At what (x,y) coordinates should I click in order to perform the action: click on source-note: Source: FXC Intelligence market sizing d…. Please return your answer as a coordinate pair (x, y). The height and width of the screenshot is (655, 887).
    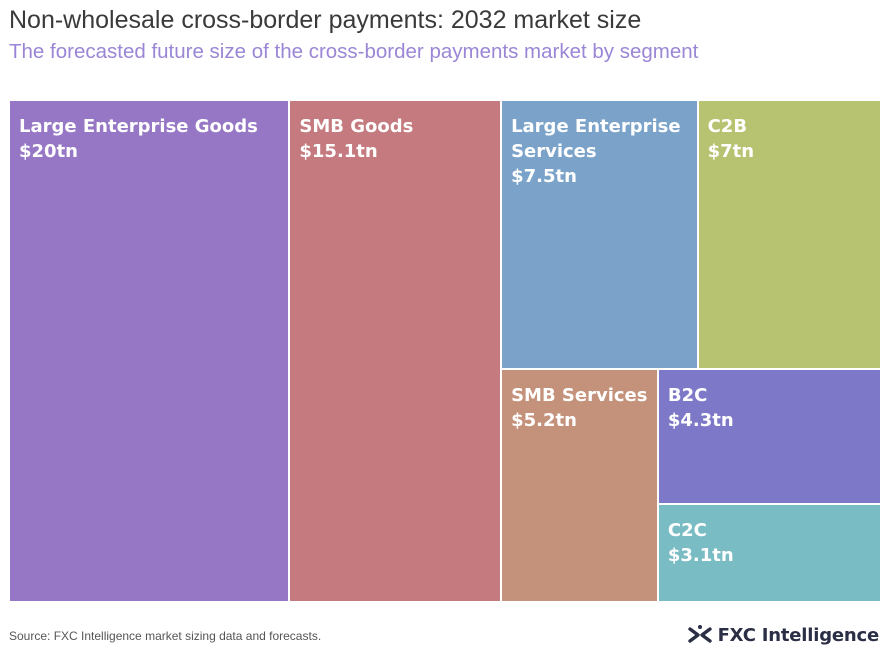
    Looking at the image, I should click on (165, 636).